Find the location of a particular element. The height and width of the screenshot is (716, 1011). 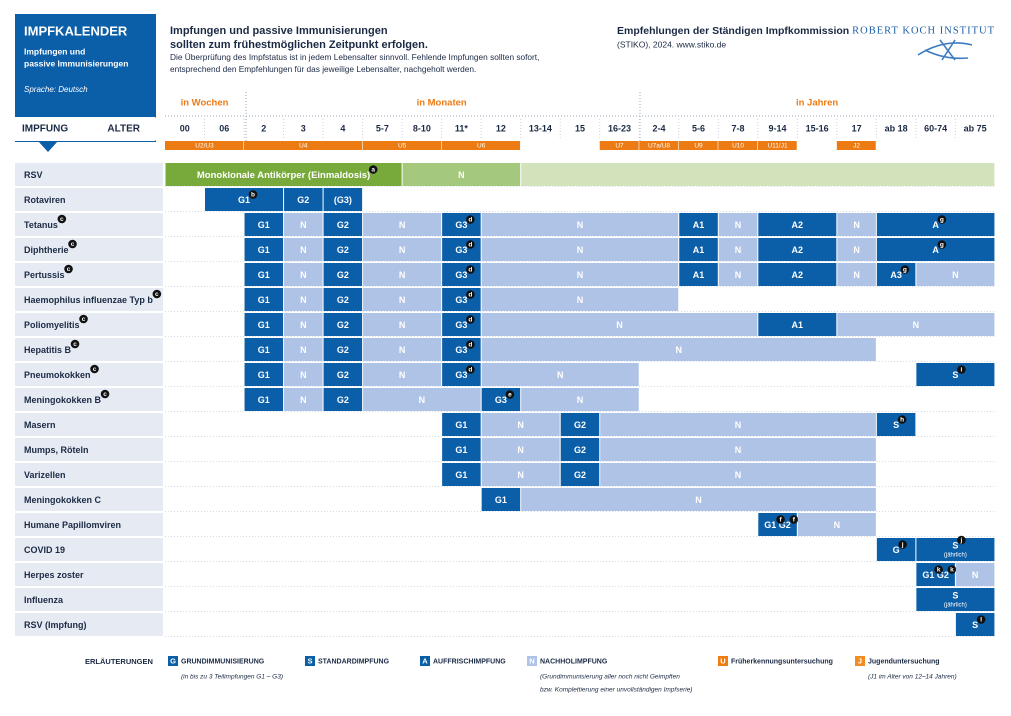

vaccine-row: Herpes zoster G1 G2k k N is located at coordinates (505, 575).